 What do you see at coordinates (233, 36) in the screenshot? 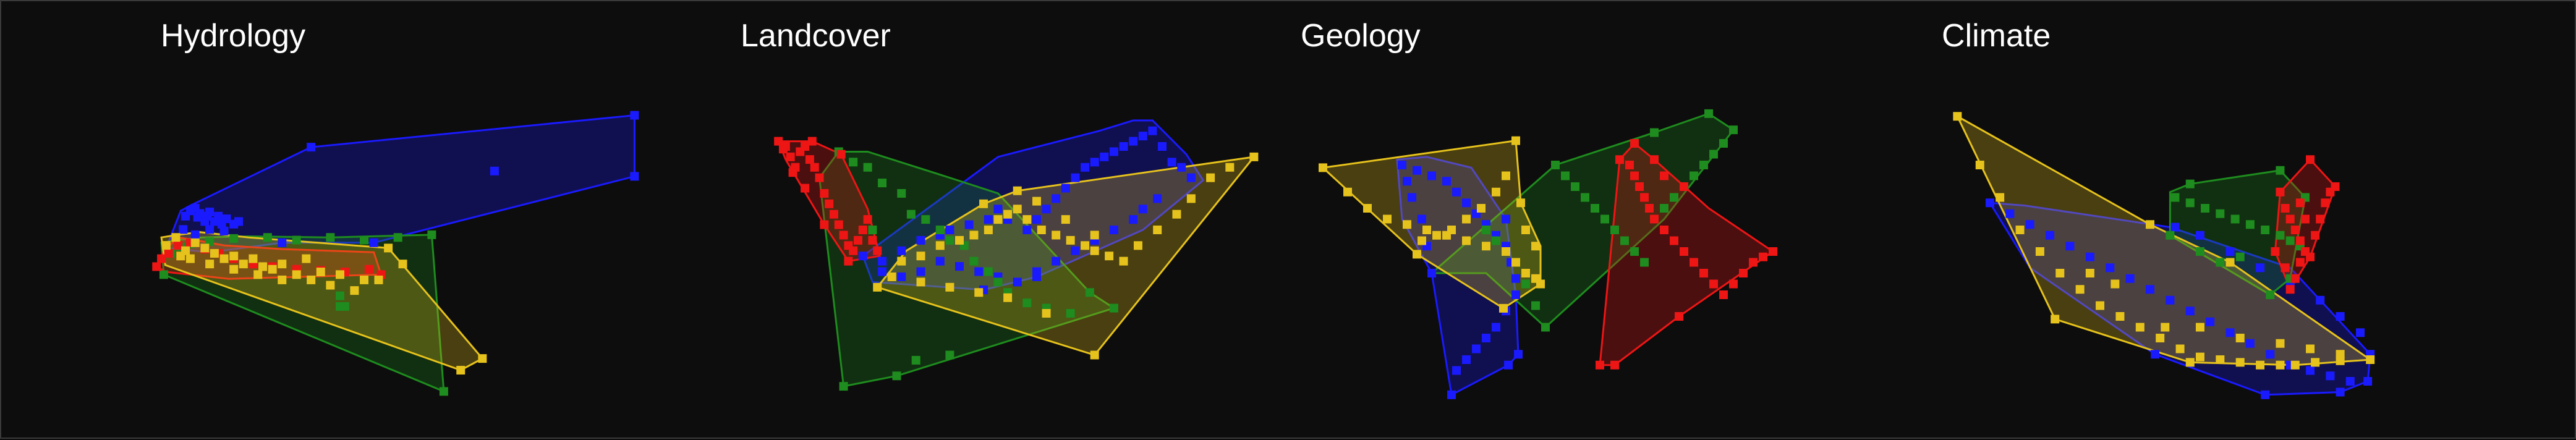
I see `panel-title: Hydrology` at bounding box center [233, 36].